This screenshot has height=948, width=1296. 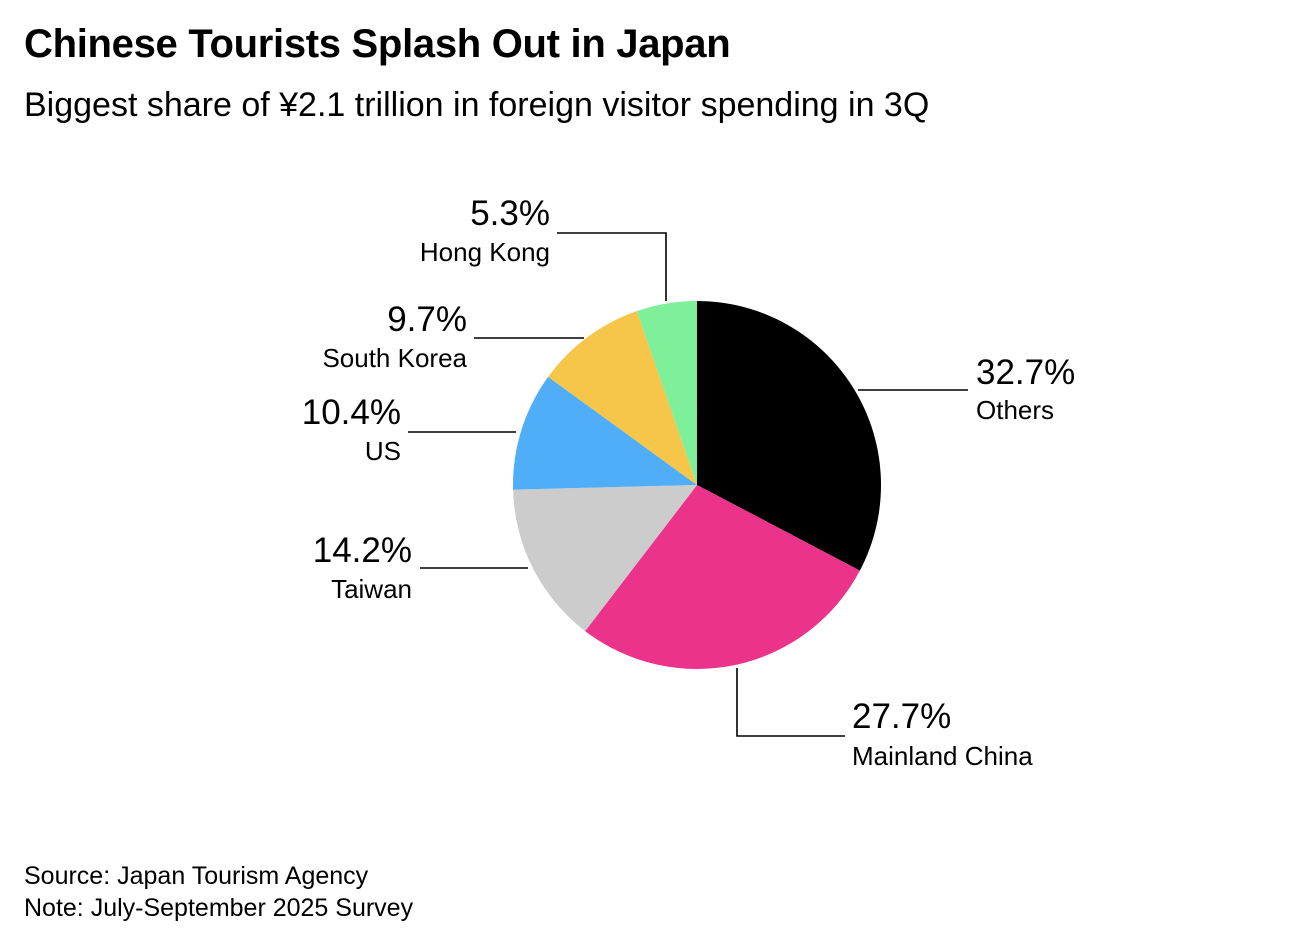 What do you see at coordinates (722, 577) in the screenshot?
I see `pie-slice-mainland-china` at bounding box center [722, 577].